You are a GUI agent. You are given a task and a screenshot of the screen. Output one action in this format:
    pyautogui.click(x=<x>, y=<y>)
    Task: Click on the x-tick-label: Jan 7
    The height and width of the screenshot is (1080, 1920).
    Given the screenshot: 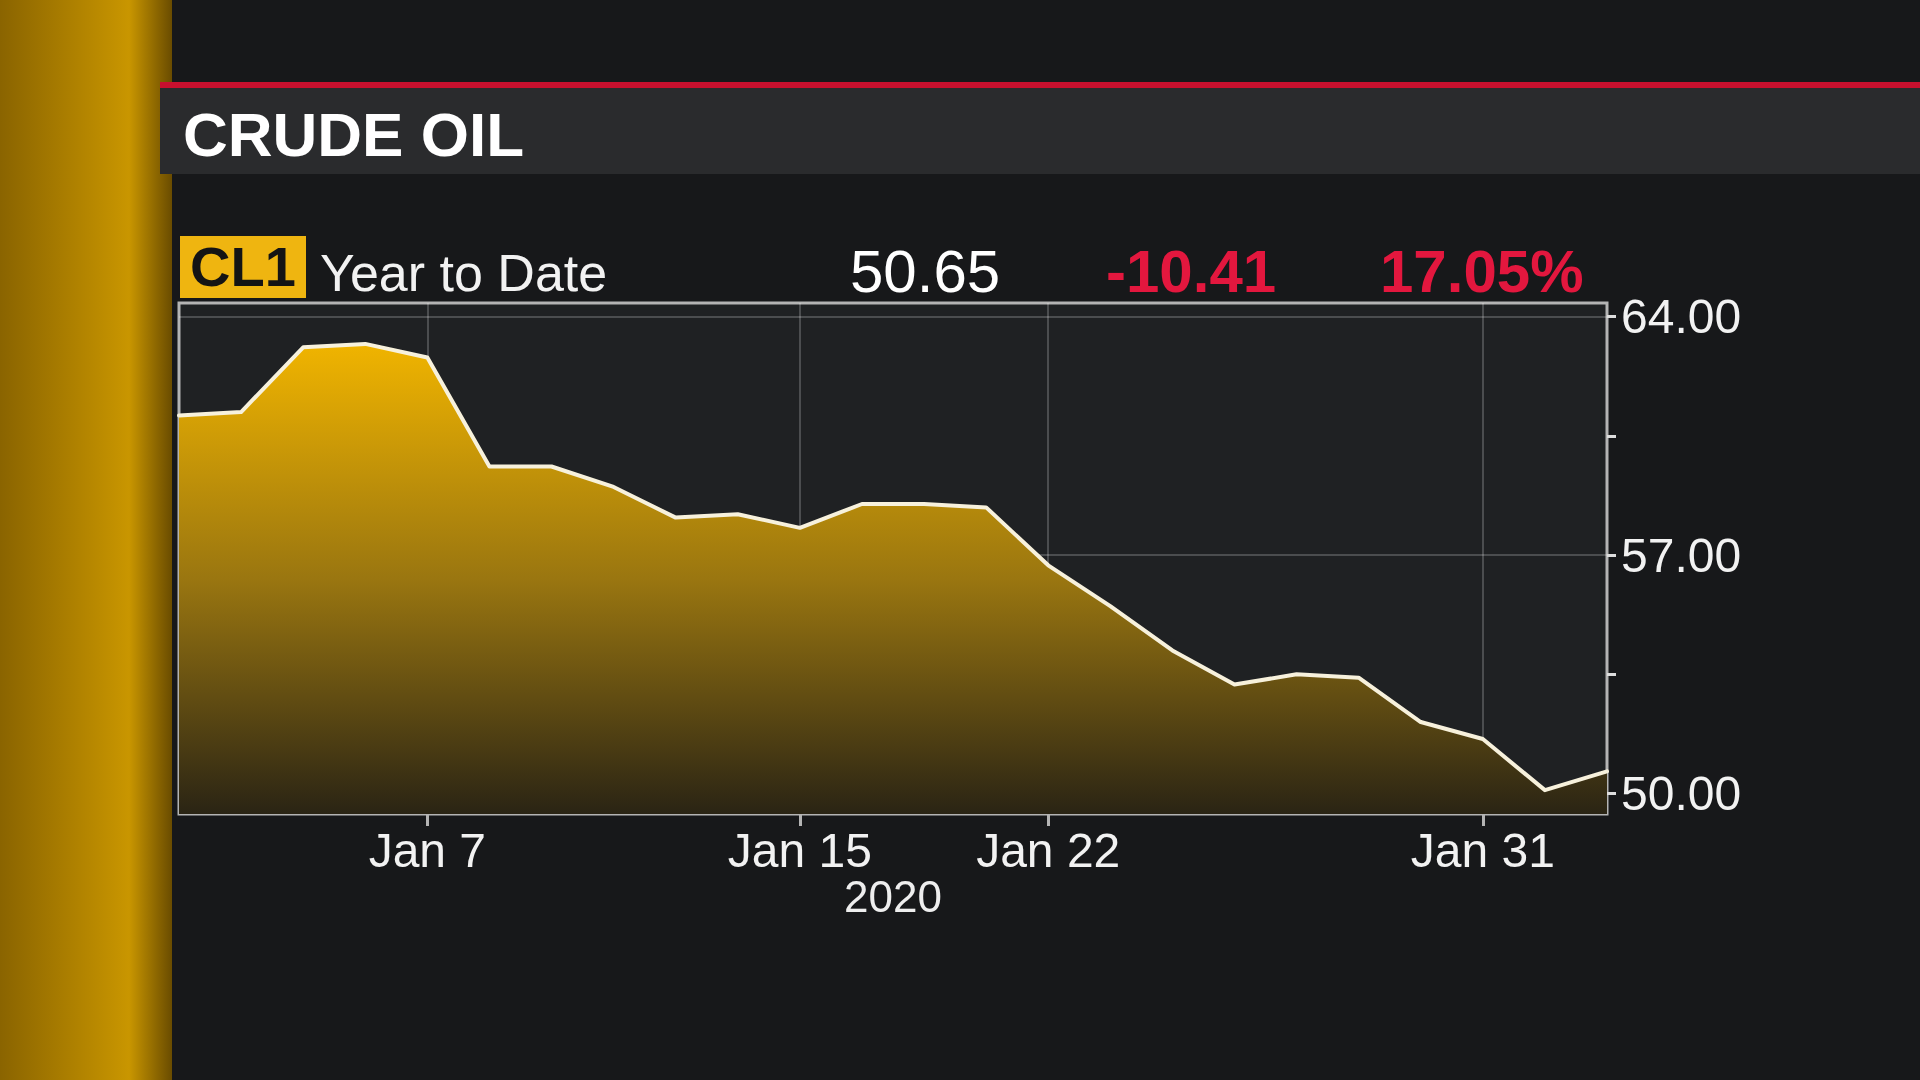 What is the action you would take?
    pyautogui.click(x=427, y=850)
    